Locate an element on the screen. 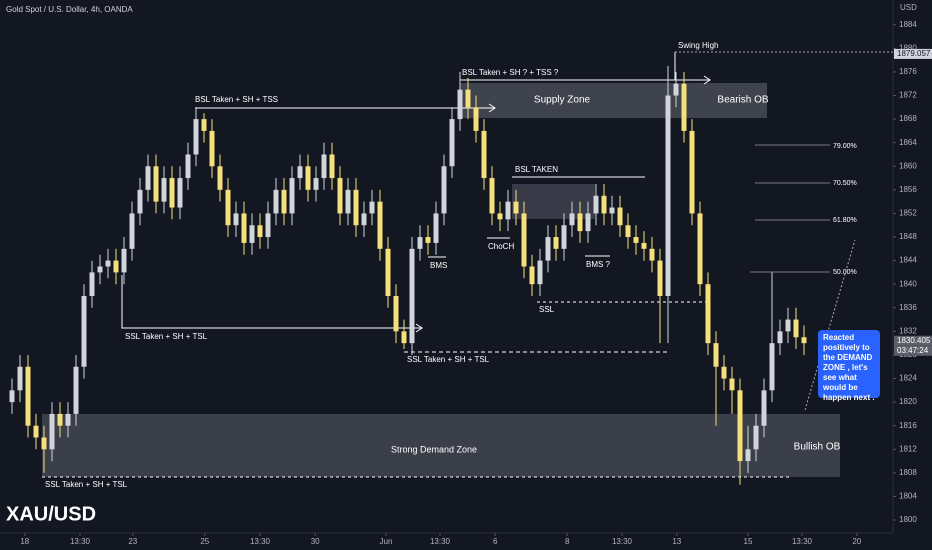 This screenshot has width=932, height=550. annotation: Bullish OB is located at coordinates (817, 447).